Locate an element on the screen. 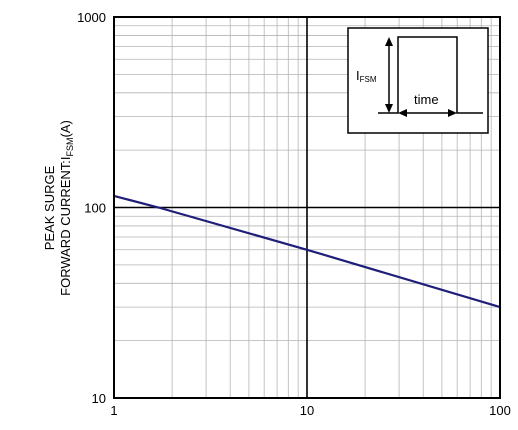 The height and width of the screenshot is (430, 518). inset-ifsm-label: IFSM is located at coordinates (366, 76).